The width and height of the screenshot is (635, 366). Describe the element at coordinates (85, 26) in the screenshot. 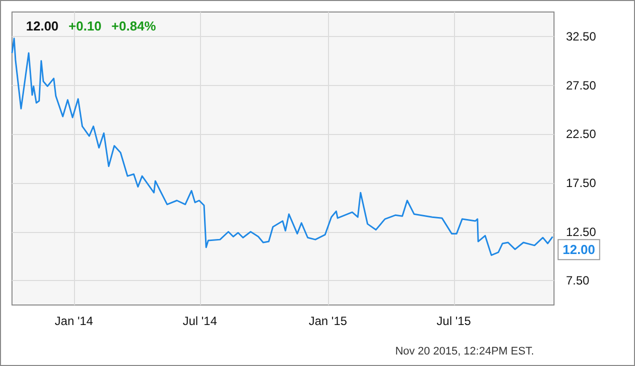

I see `annotation: +0.10` at that location.